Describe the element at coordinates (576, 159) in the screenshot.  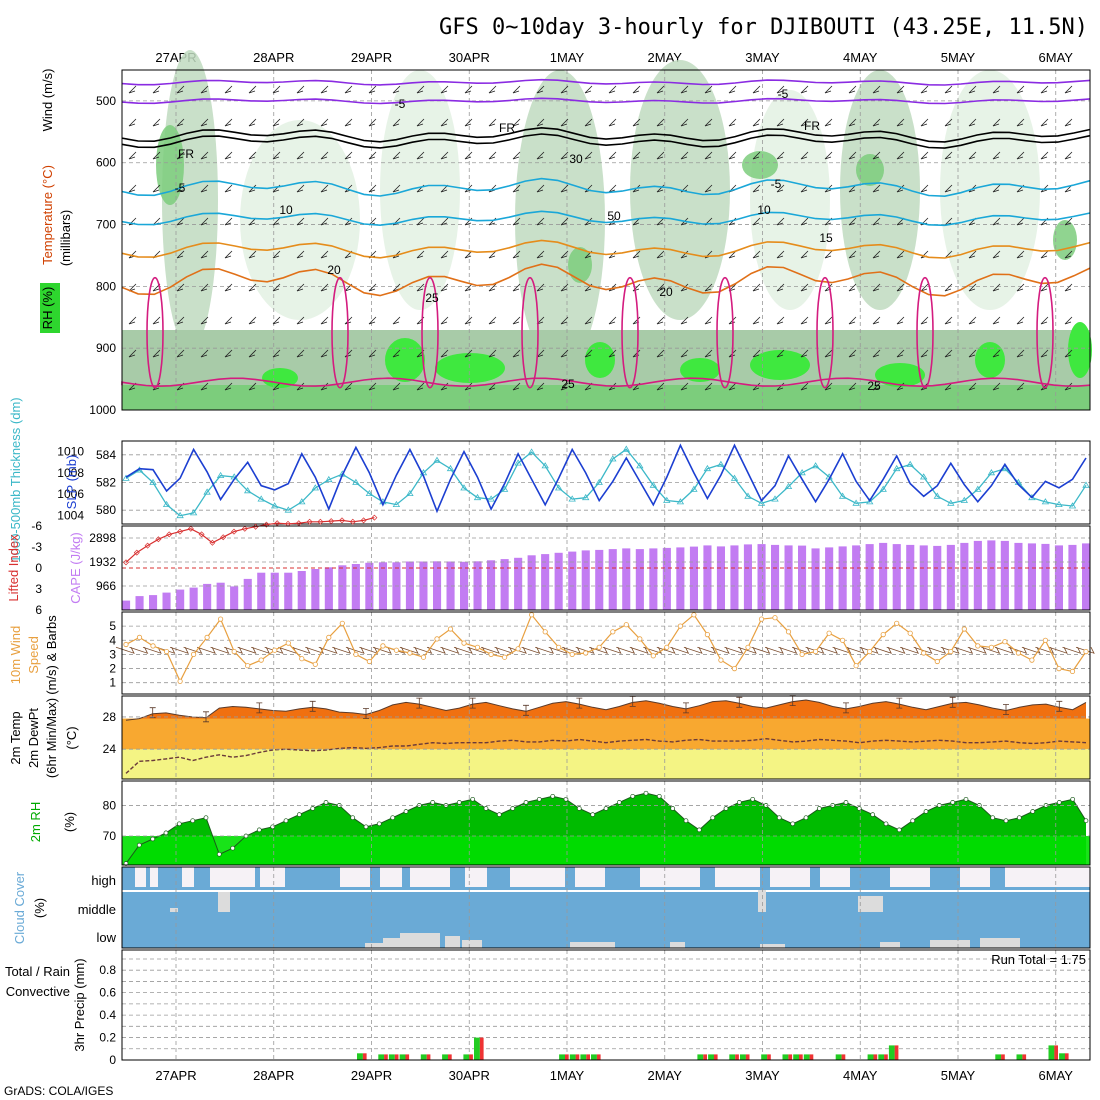
I see `contour-label: 30` at that location.